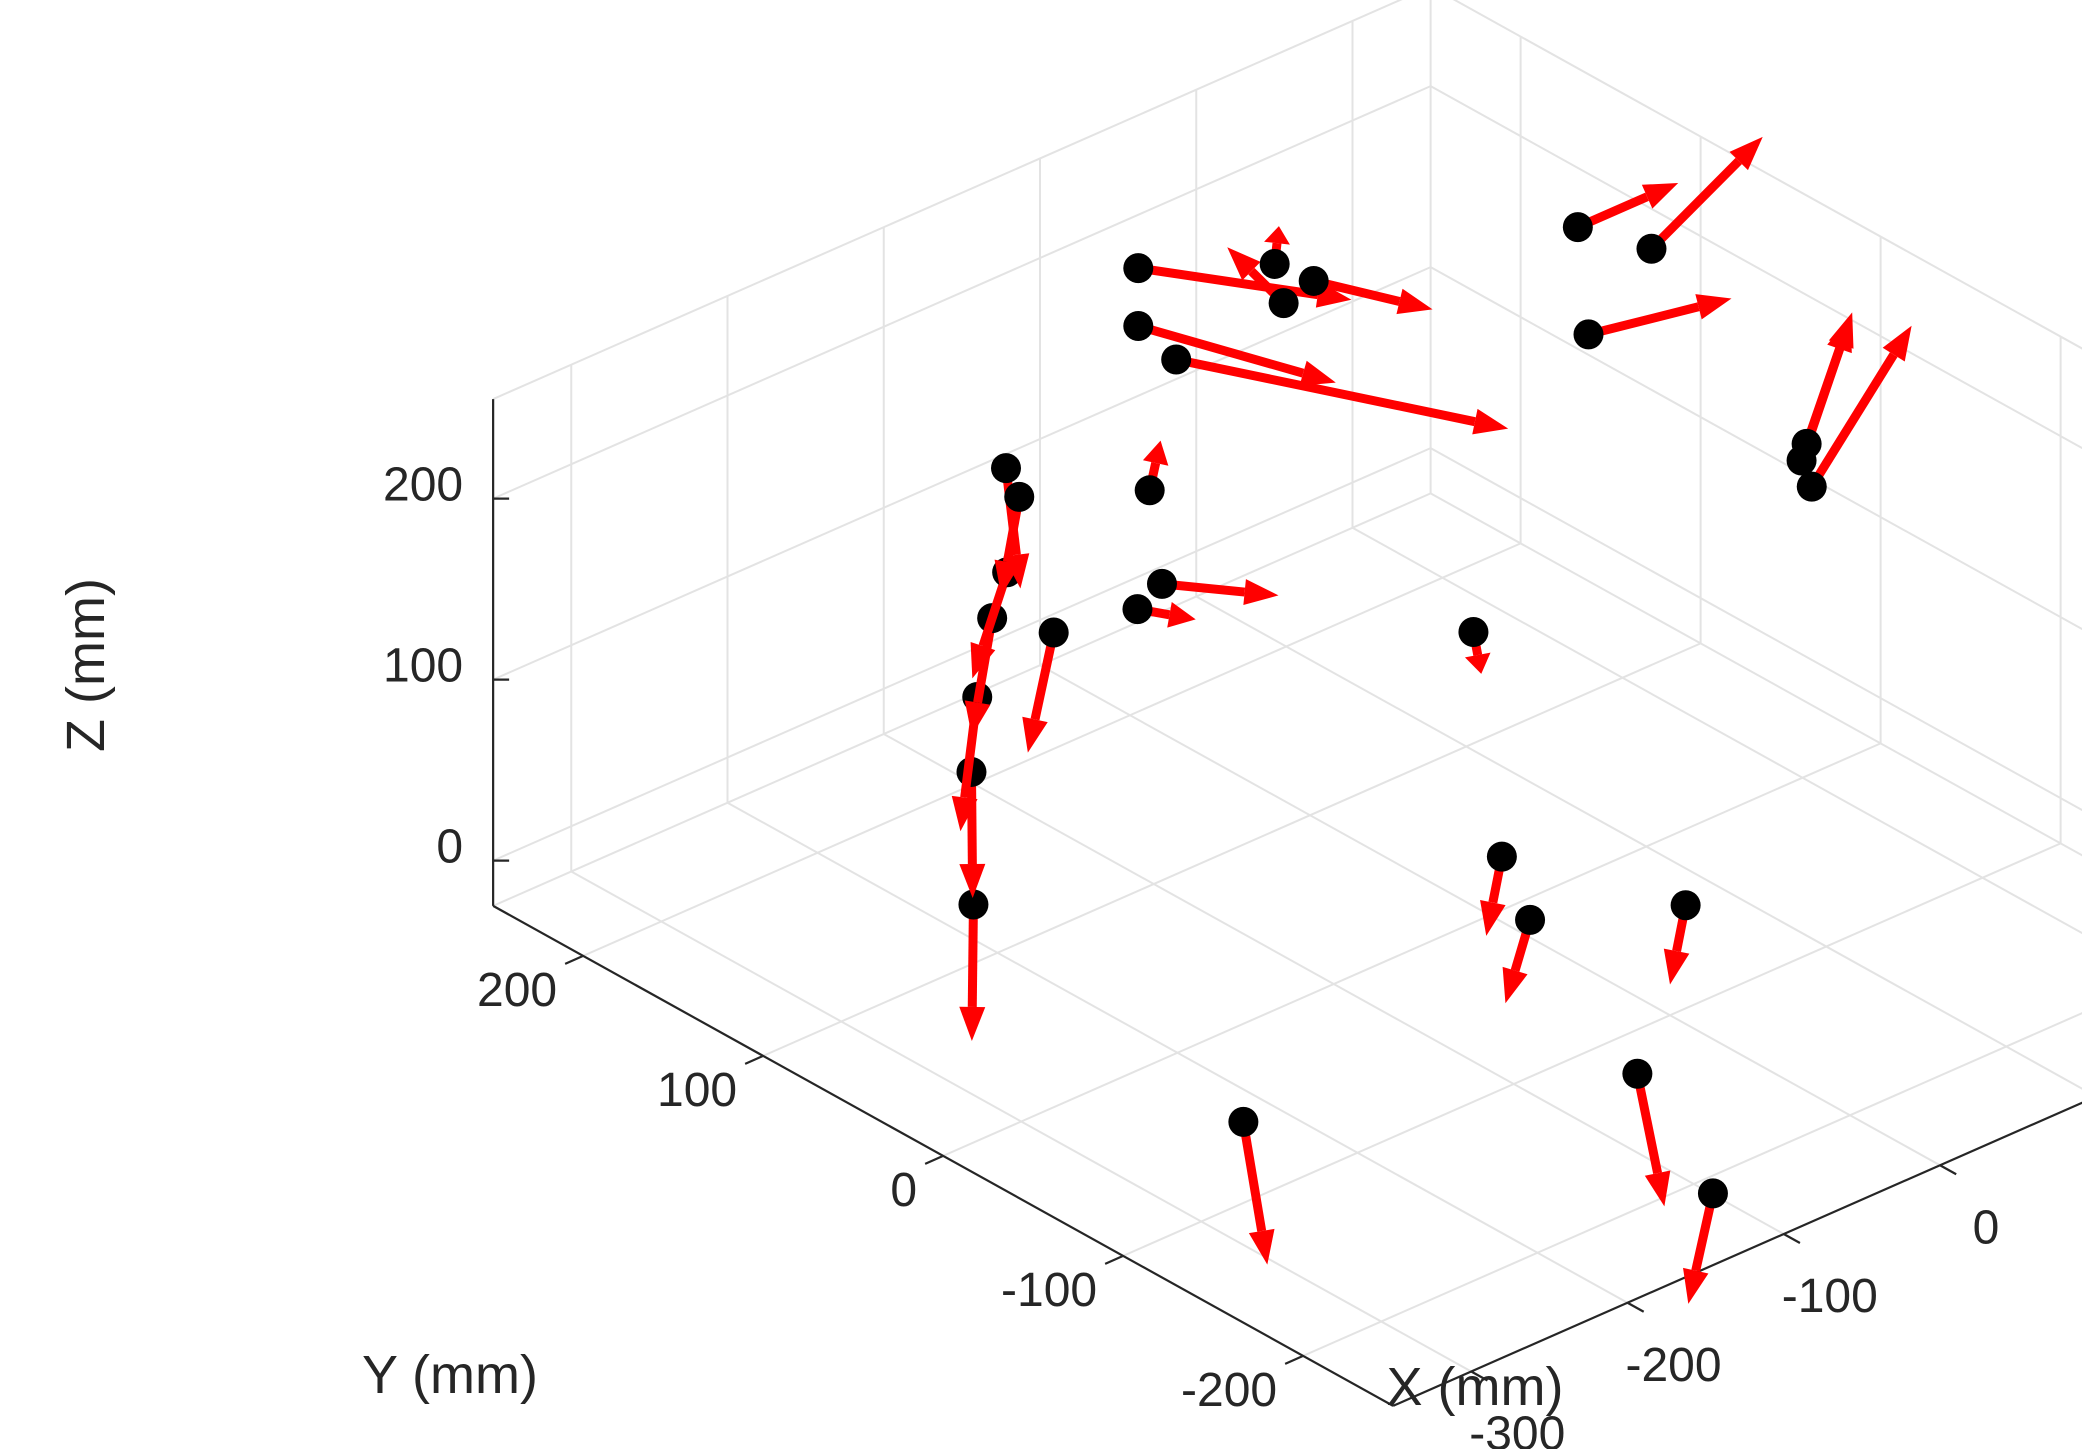 The image size is (2082, 1449). Describe the element at coordinates (1475, 1387) in the screenshot. I see `x-axis-label: X (mm)` at that location.